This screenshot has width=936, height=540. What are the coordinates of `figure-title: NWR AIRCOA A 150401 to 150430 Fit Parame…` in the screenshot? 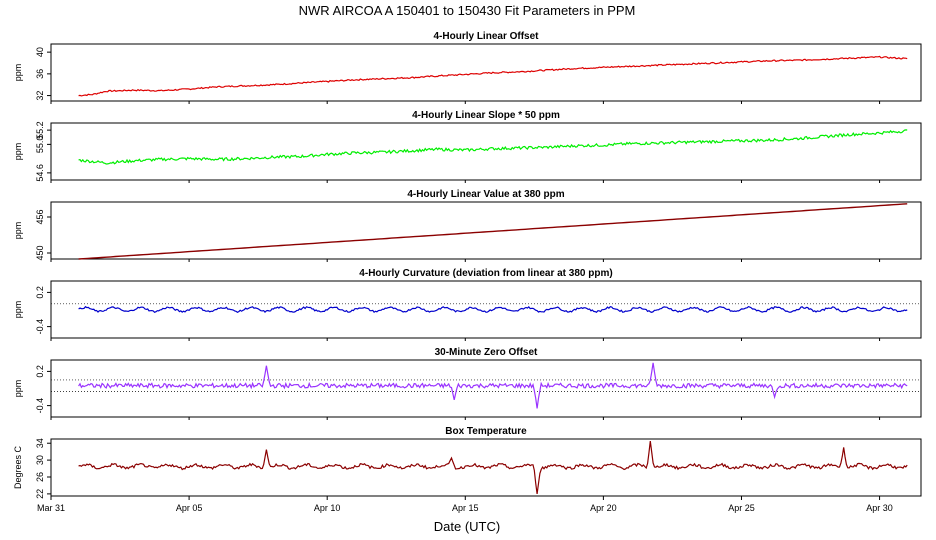 It's located at (467, 10).